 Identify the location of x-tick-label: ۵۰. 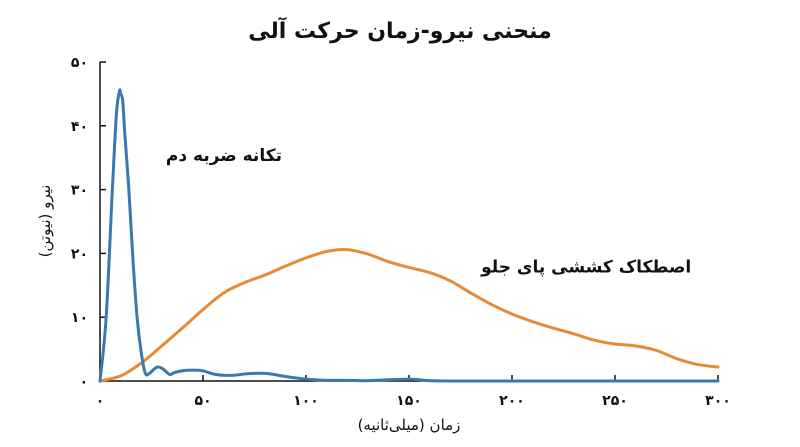
(202, 401).